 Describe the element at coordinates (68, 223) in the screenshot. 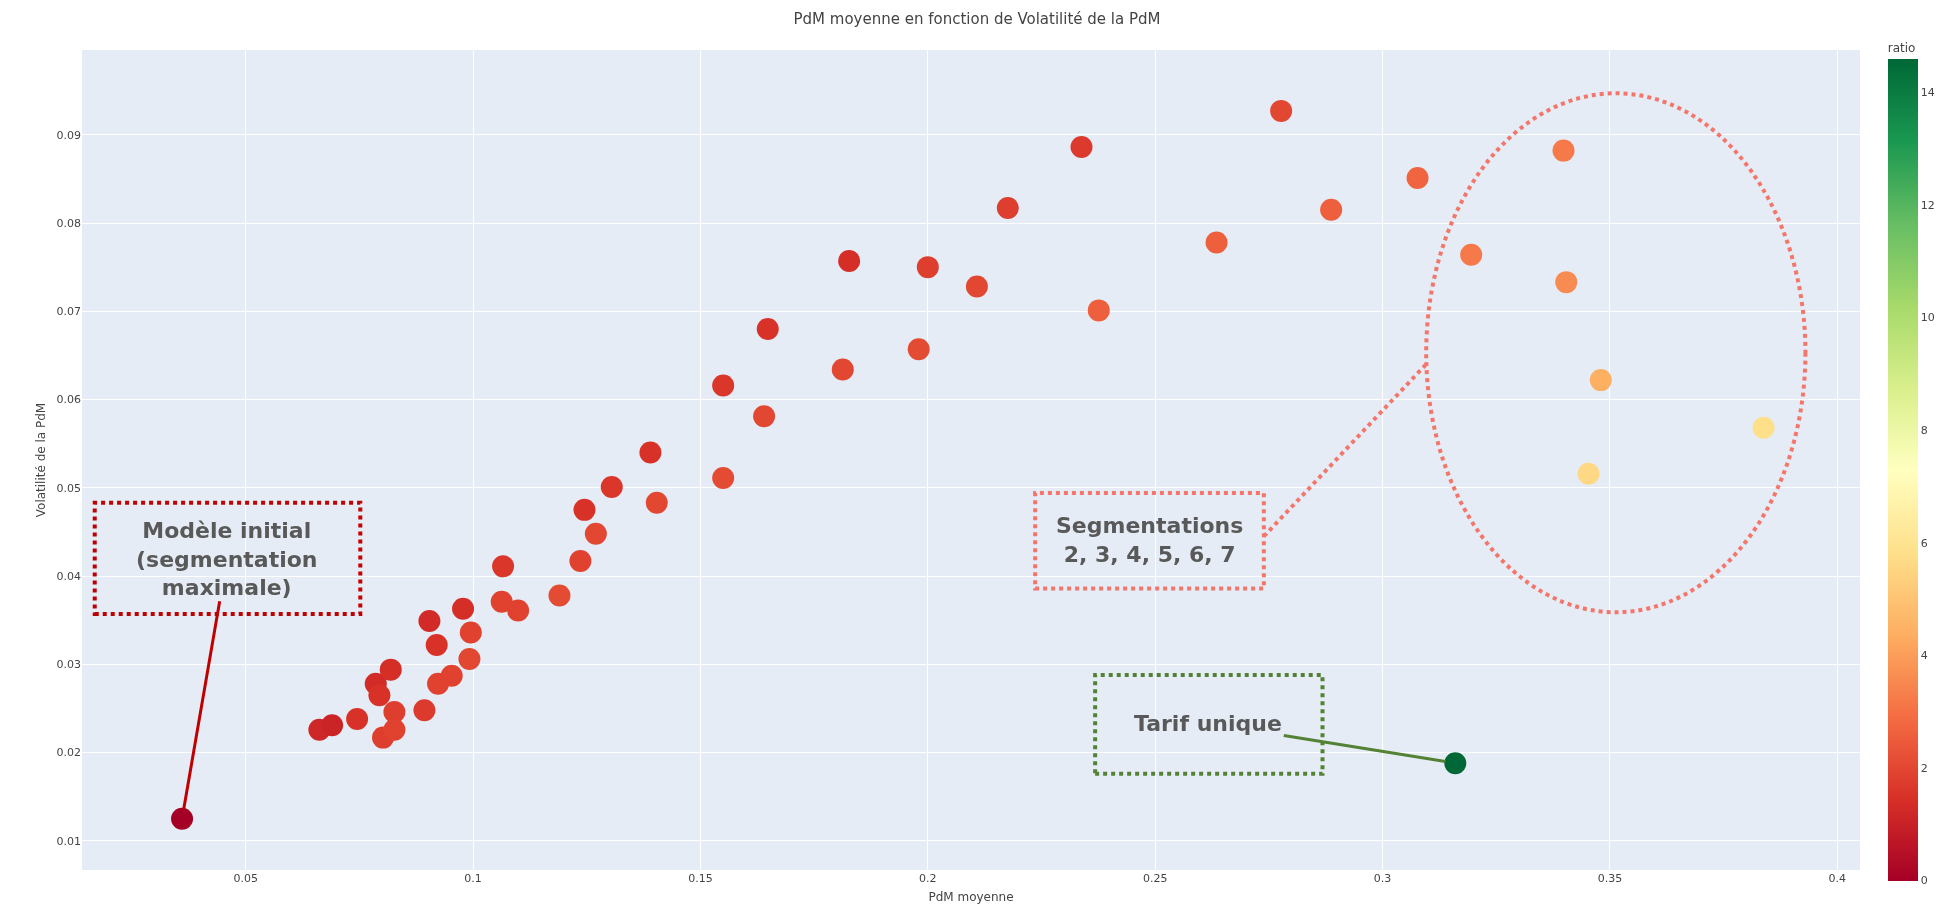

I see `y-tick-label: 0.08` at that location.